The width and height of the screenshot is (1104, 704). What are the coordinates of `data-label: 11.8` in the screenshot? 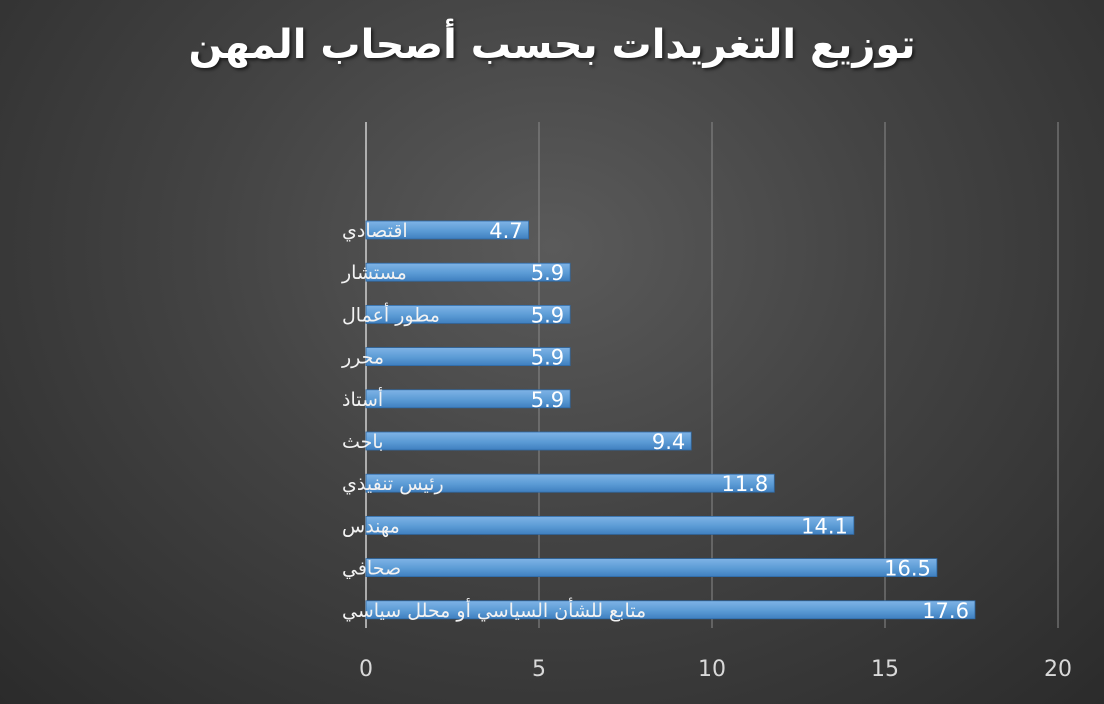 It's located at (745, 484).